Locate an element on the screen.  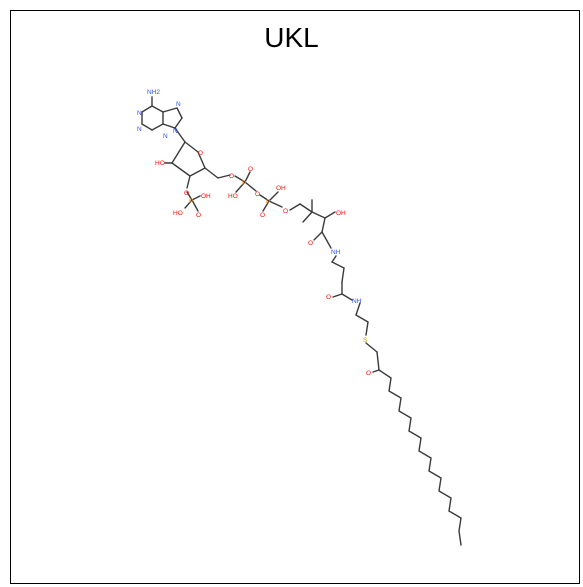
p1-ho-label: HO is located at coordinates (178, 213).